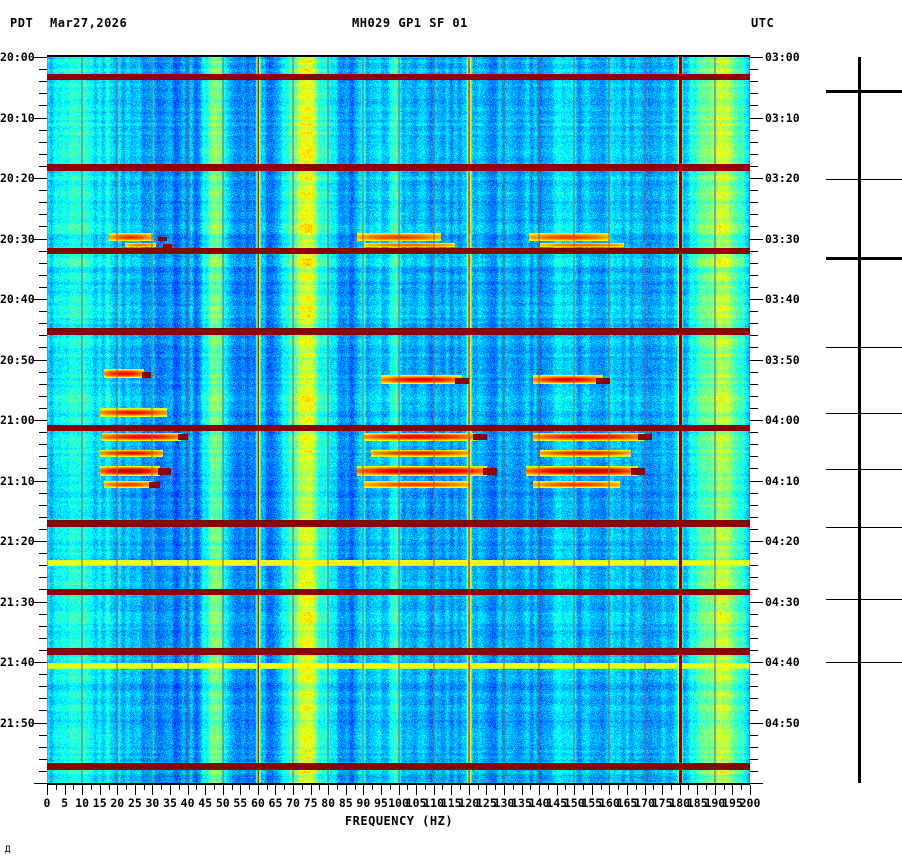  What do you see at coordinates (539, 803) in the screenshot?
I see `frequency-tick-label: 140` at bounding box center [539, 803].